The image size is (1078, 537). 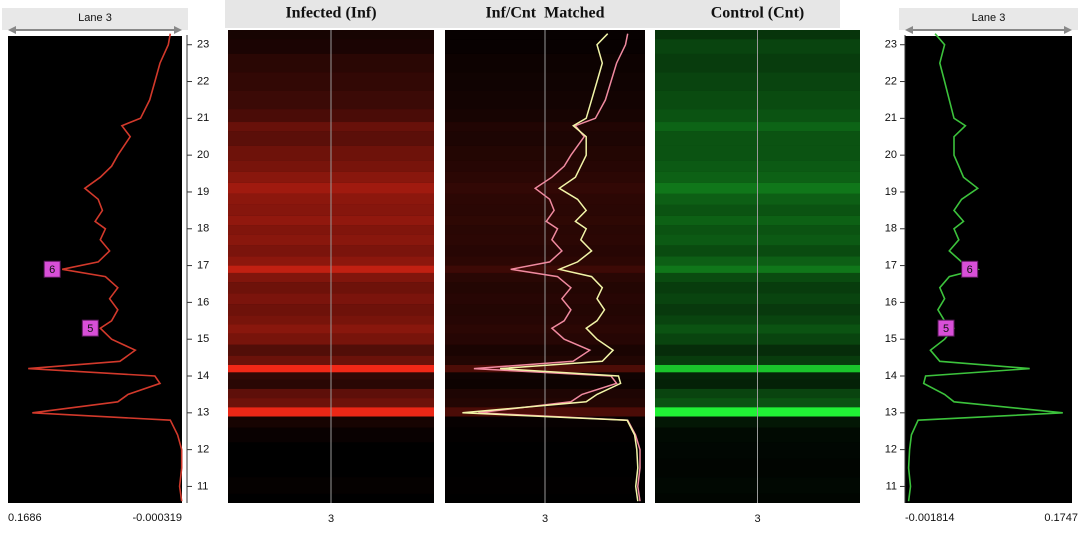 What do you see at coordinates (544, 13) in the screenshot?
I see `gel-title: Inf/Cnt Matched` at bounding box center [544, 13].